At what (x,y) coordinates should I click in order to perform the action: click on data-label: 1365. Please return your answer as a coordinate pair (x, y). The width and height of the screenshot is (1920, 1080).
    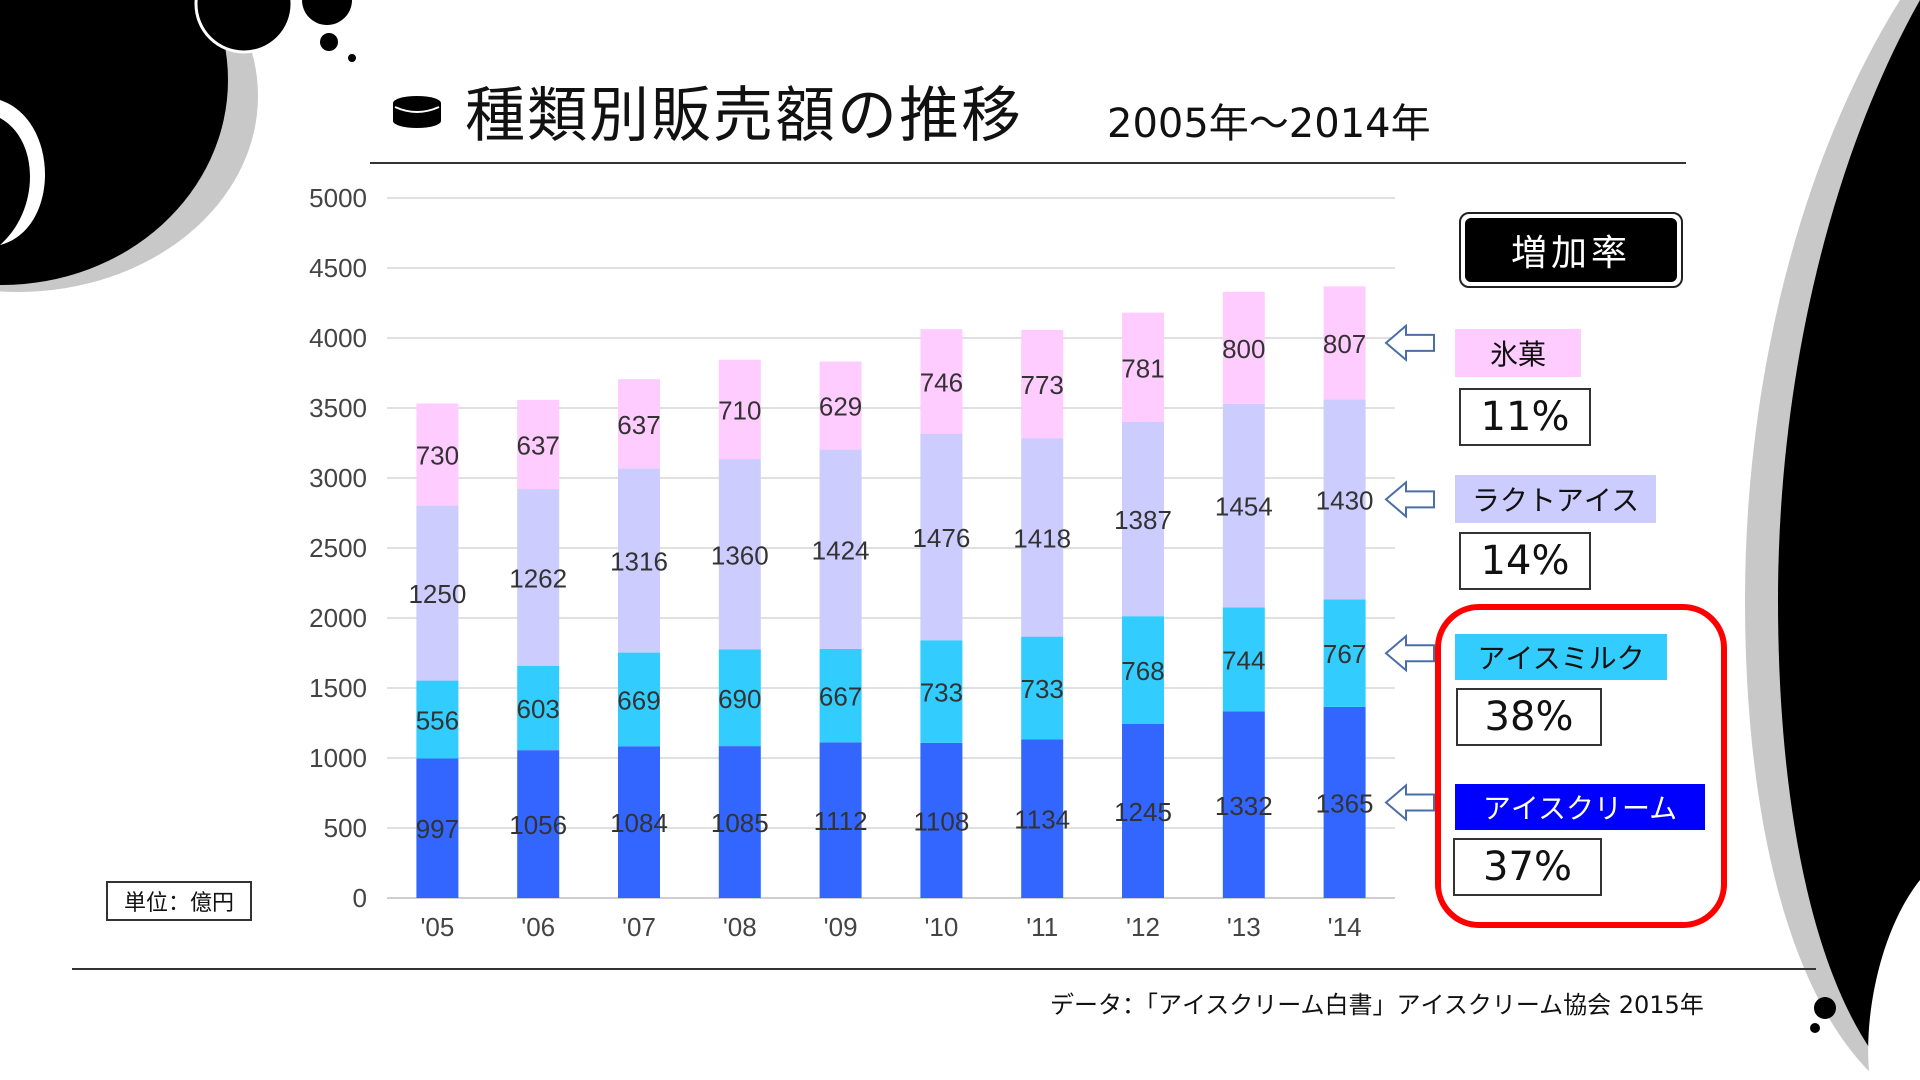
    Looking at the image, I should click on (1345, 803).